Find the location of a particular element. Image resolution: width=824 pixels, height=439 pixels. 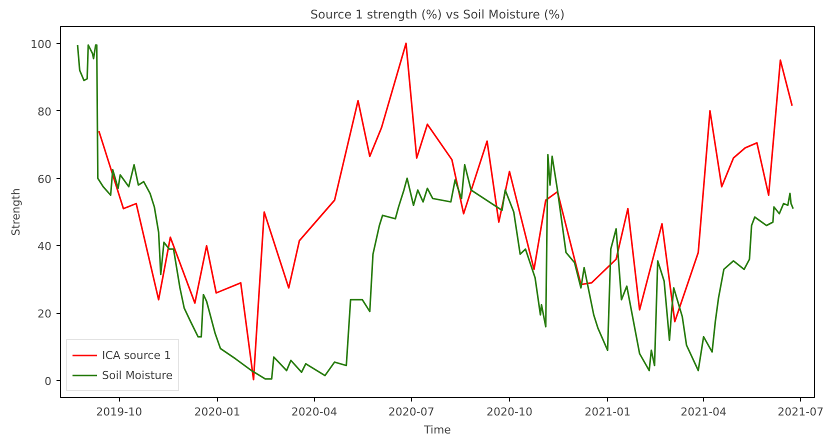

x-tick-label: 2020-07 is located at coordinates (411, 412).